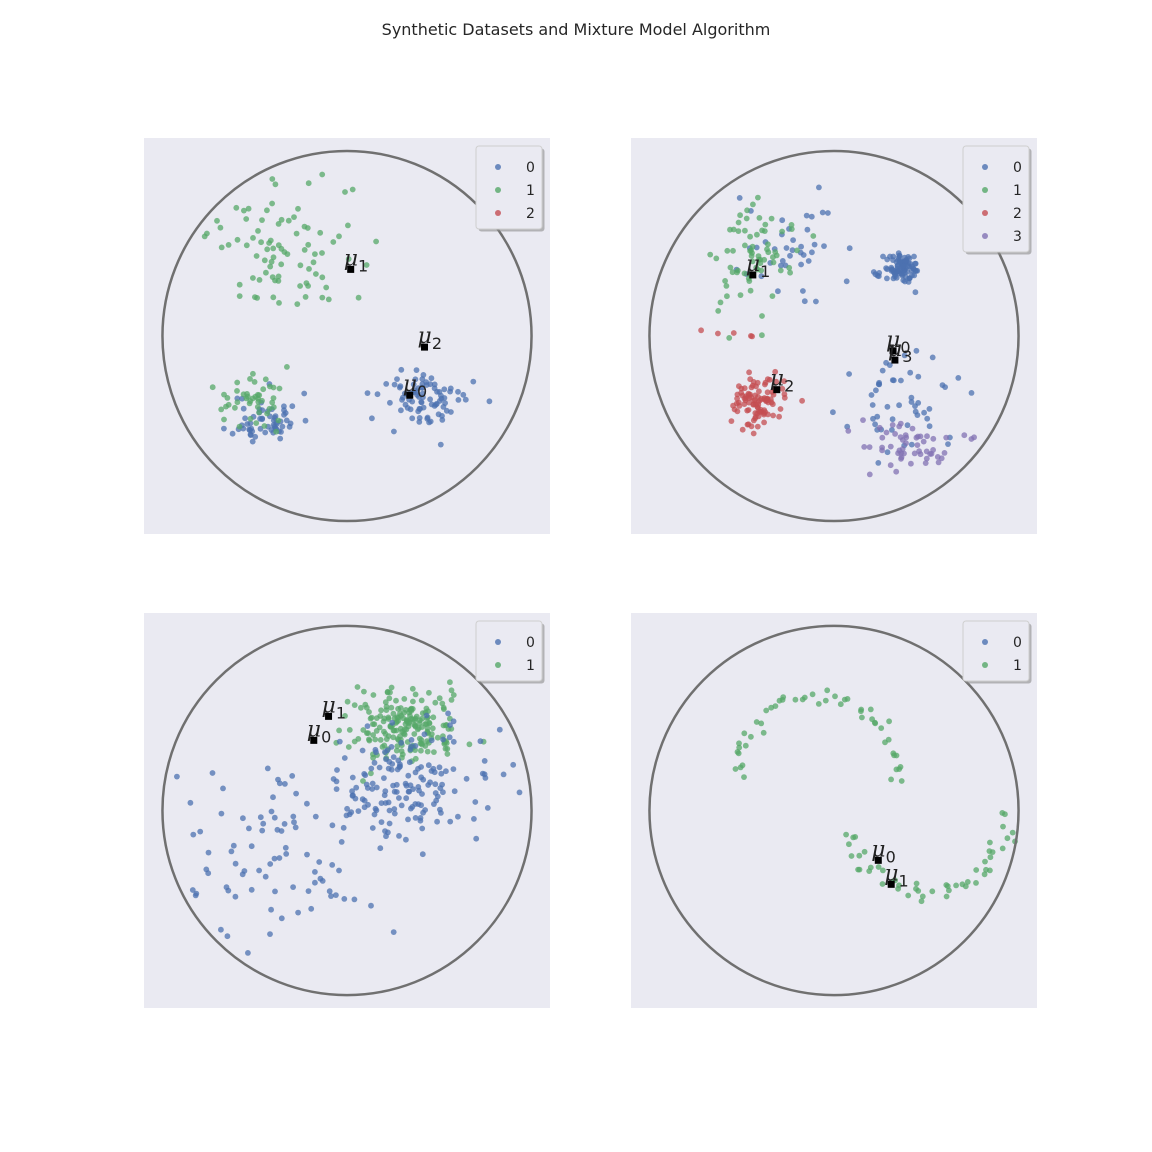 The image size is (1152, 1152). I want to click on legend: 0 1 2 3, so click(997, 200).